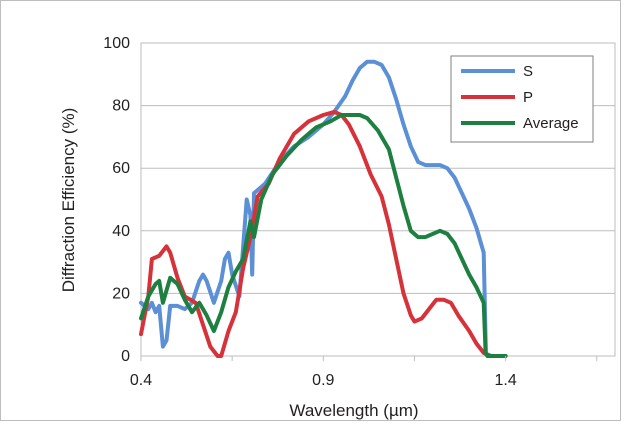 This screenshot has width=631, height=426. Describe the element at coordinates (323, 380) in the screenshot. I see `x-tick-label: 0.9` at that location.